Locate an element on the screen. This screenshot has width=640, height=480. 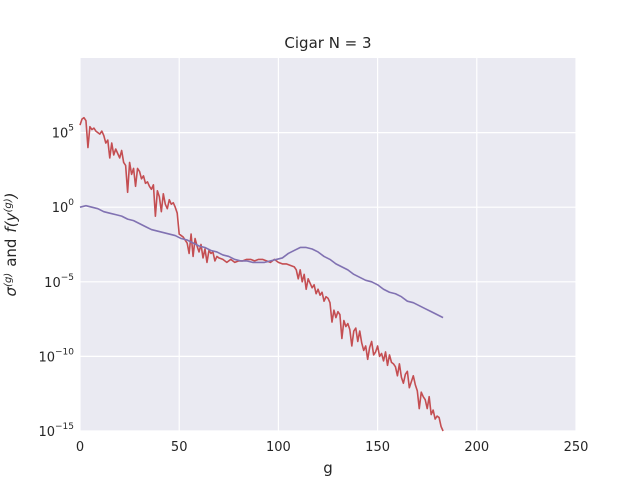
y-label-sigma-sup: (g) is located at coordinates (8, 280).